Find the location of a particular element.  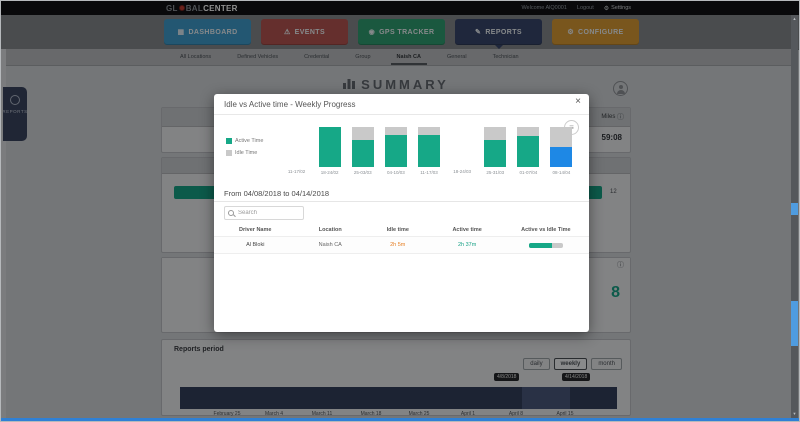

week-label: 25-03/03 is located at coordinates (362, 172).